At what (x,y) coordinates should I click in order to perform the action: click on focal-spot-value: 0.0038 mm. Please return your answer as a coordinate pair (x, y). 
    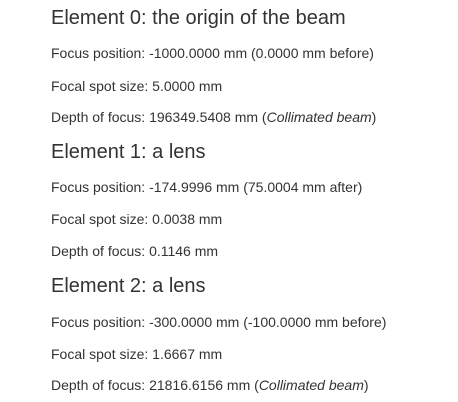
    Looking at the image, I should click on (187, 219).